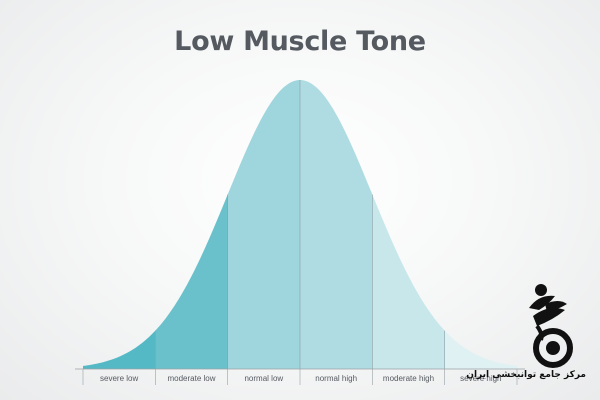 Image resolution: width=600 pixels, height=400 pixels. I want to click on segment-severe-high, so click(480, 224).